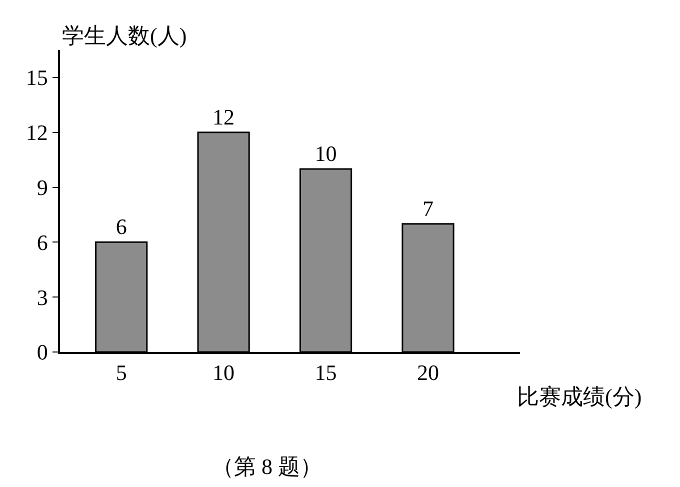 Image resolution: width=680 pixels, height=487 pixels. What do you see at coordinates (223, 117) in the screenshot?
I see `data-label: 12` at bounding box center [223, 117].